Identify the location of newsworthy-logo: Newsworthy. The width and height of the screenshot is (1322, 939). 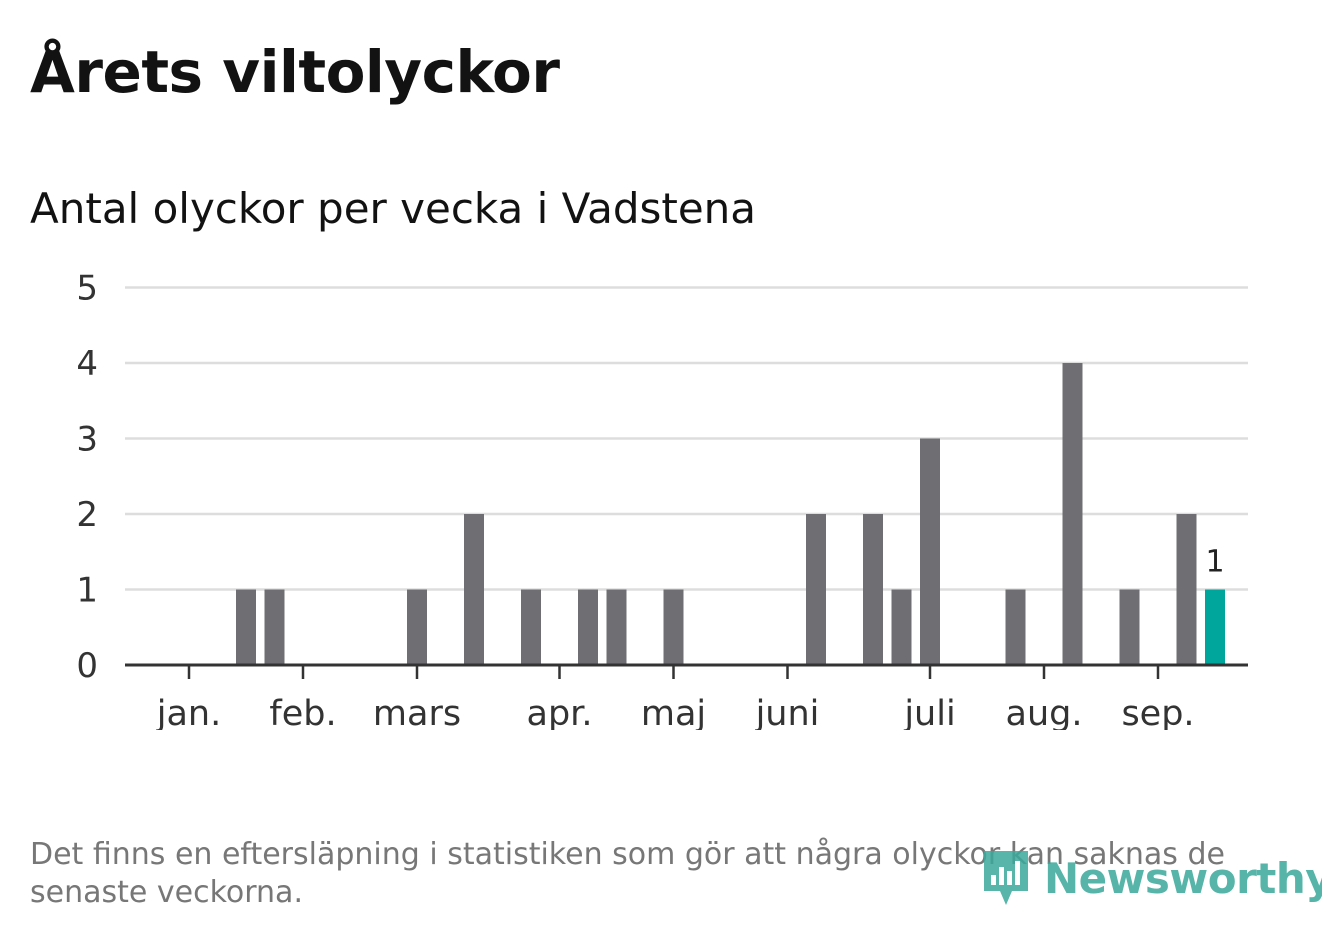
(1151, 878).